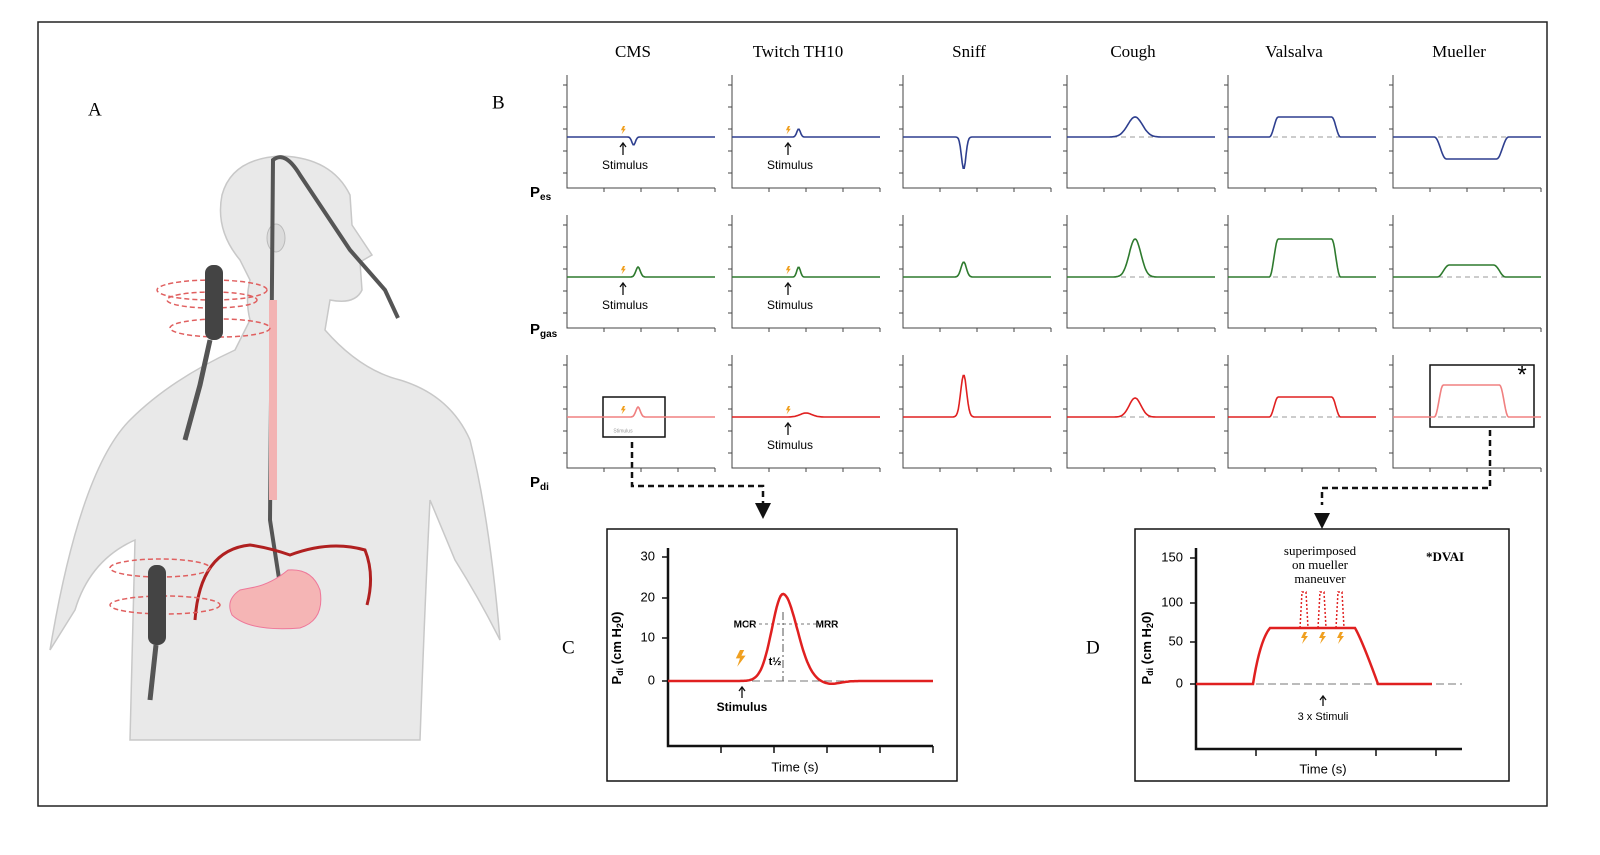 The width and height of the screenshot is (1600, 855). Describe the element at coordinates (1179, 682) in the screenshot. I see `y-tick-label: 0` at that location.